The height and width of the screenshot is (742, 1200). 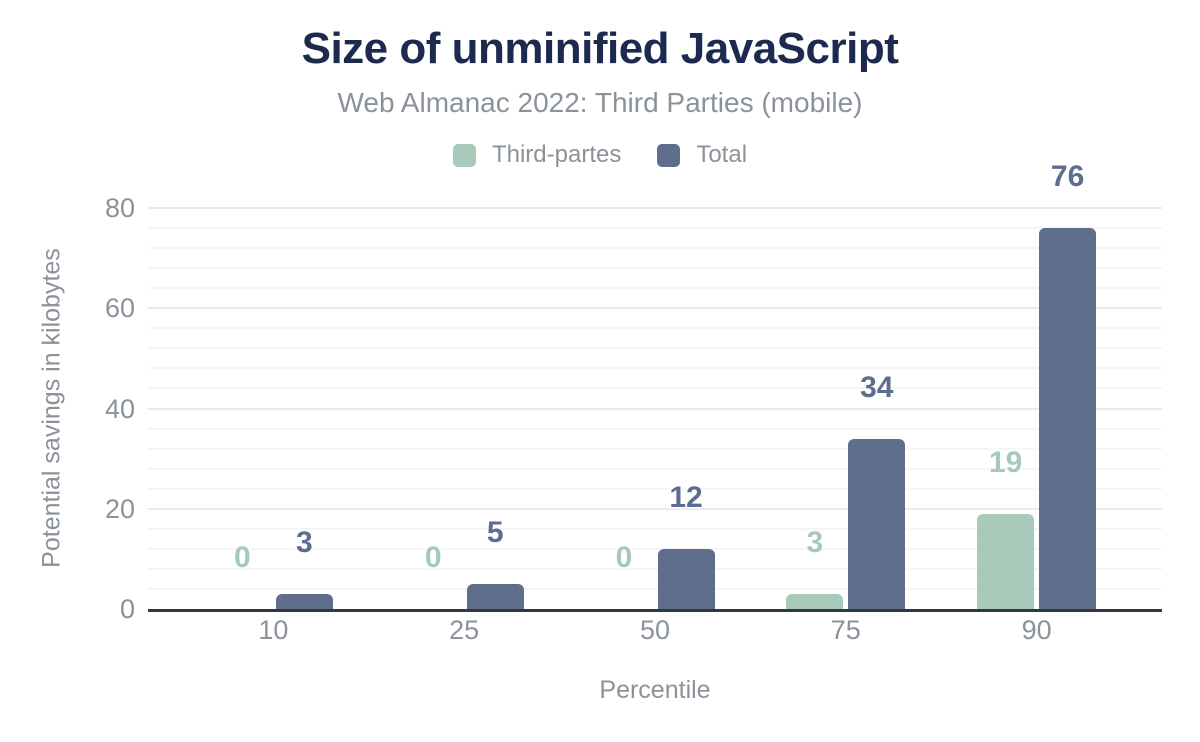 I want to click on y-tick-label-20: 20, so click(x=119, y=508).